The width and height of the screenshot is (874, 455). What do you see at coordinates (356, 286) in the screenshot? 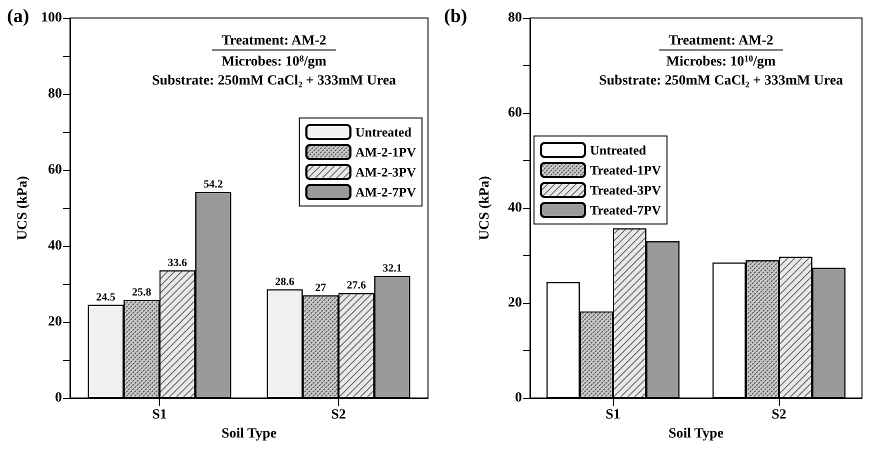
I see `data-label: 27.6` at bounding box center [356, 286].